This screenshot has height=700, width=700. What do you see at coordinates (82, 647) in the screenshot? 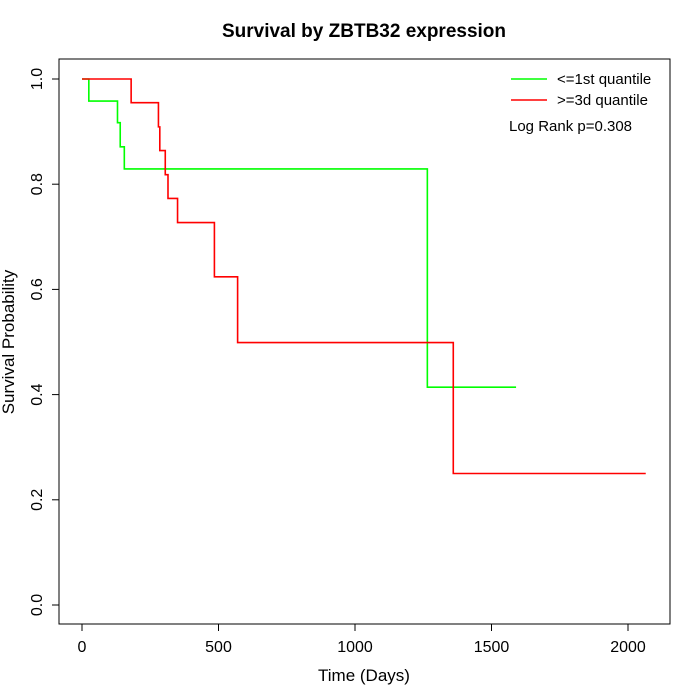
I see `x-tick-label: 0` at bounding box center [82, 647].